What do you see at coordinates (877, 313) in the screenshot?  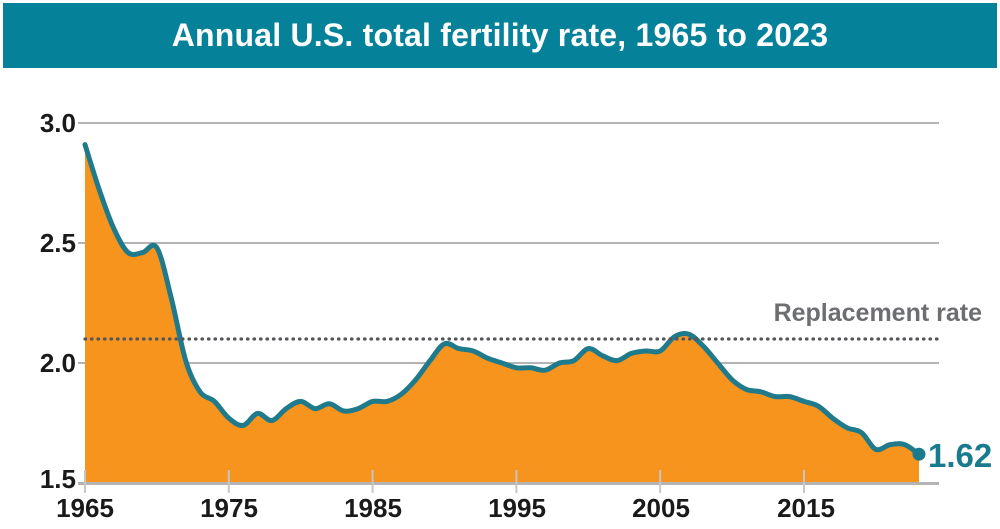 I see `replacement-rate-label: Replacement rate` at bounding box center [877, 313].